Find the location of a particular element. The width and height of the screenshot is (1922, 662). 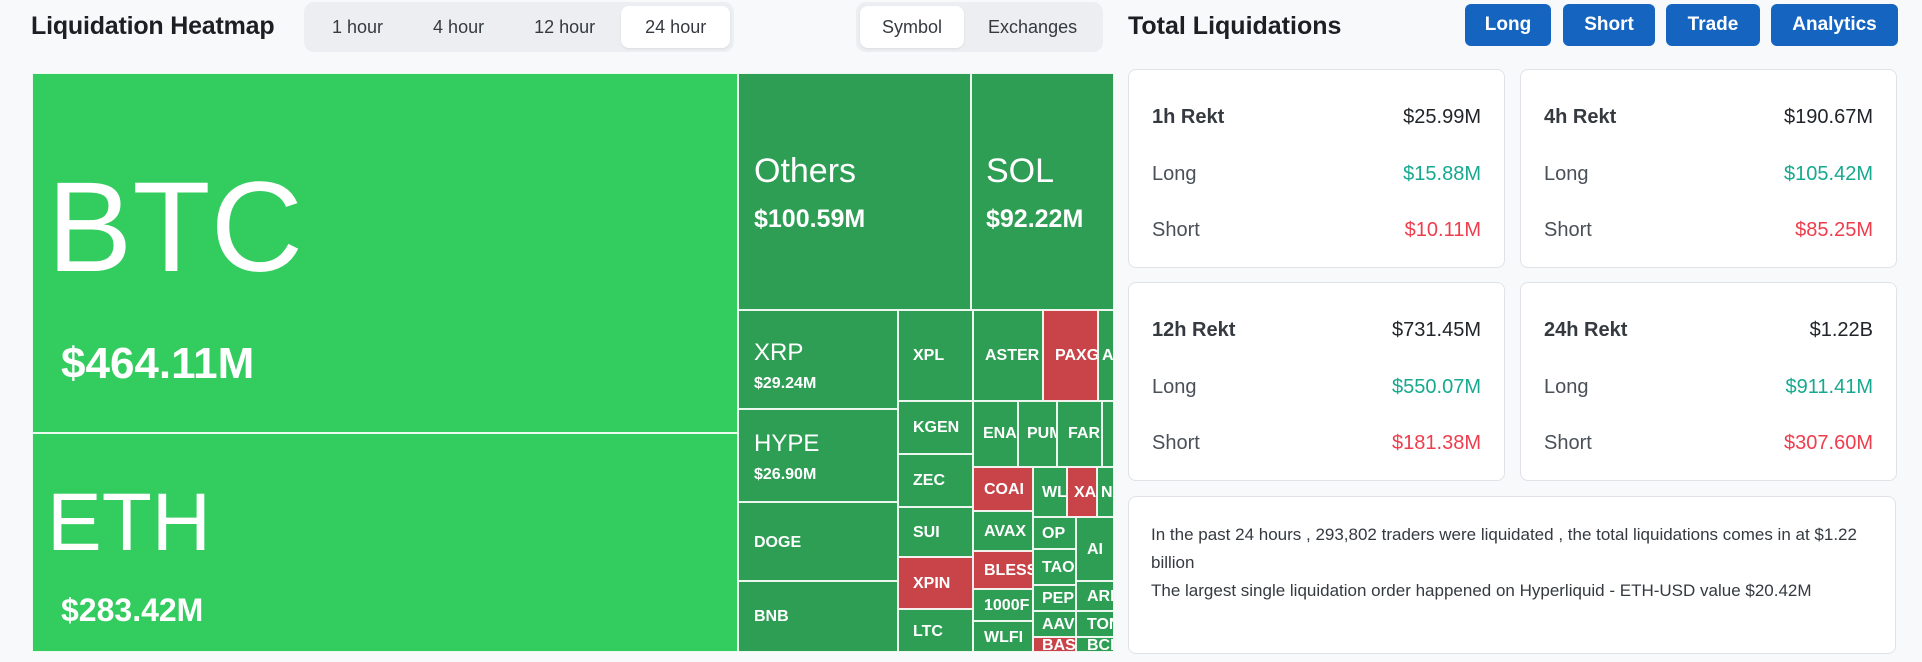

treemap-tile-pepe: PEPE is located at coordinates (1054, 598).